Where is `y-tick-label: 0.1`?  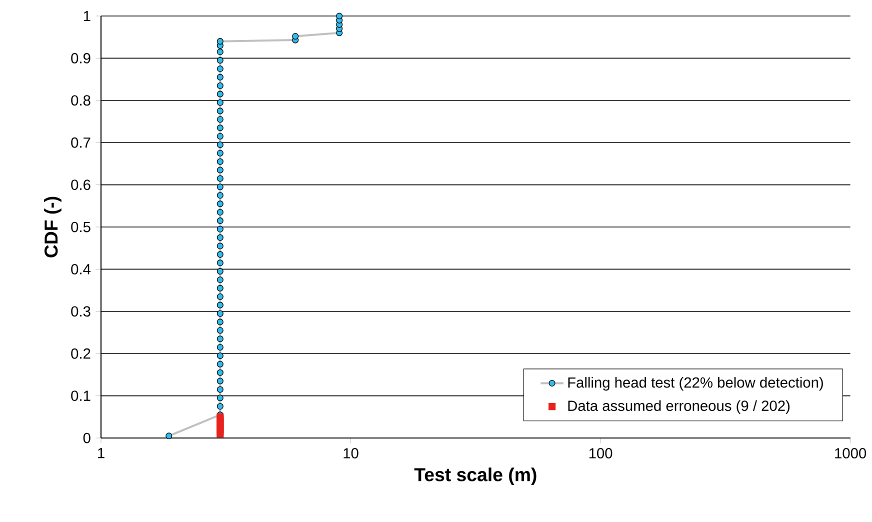
y-tick-label: 0.1 is located at coordinates (80, 395).